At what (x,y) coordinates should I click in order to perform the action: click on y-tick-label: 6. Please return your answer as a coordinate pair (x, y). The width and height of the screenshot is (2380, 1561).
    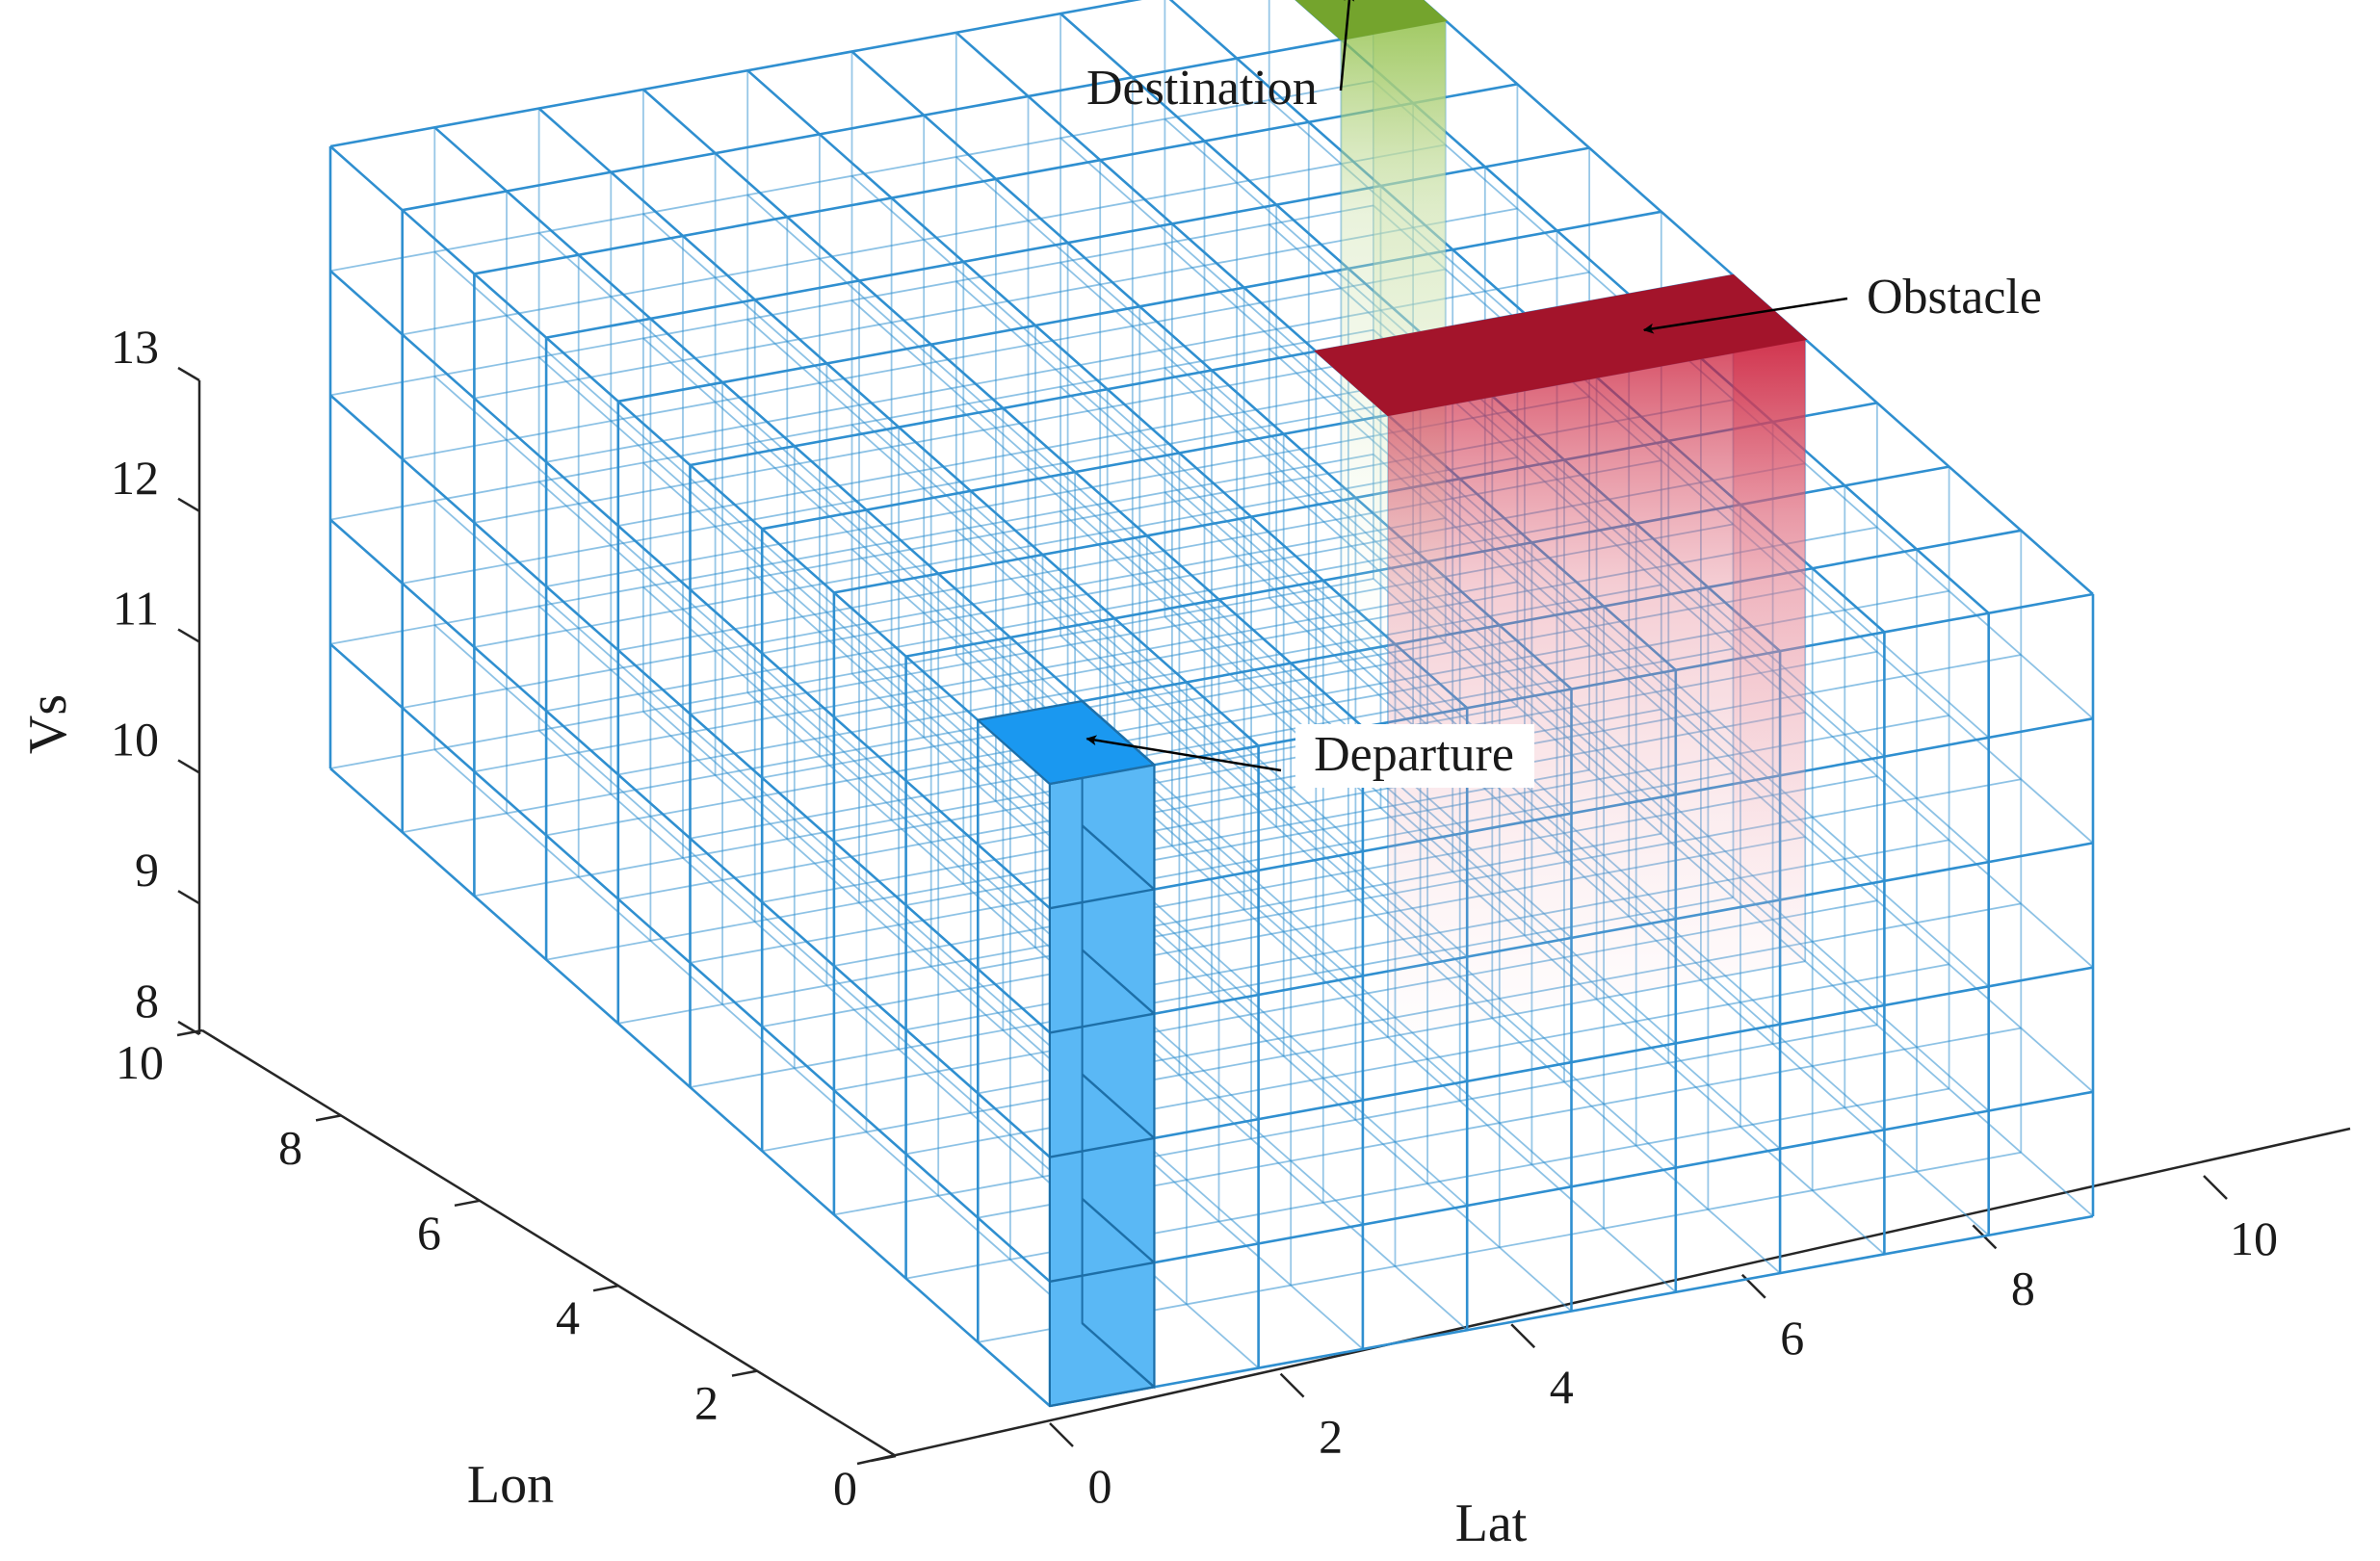
    Looking at the image, I should click on (429, 1233).